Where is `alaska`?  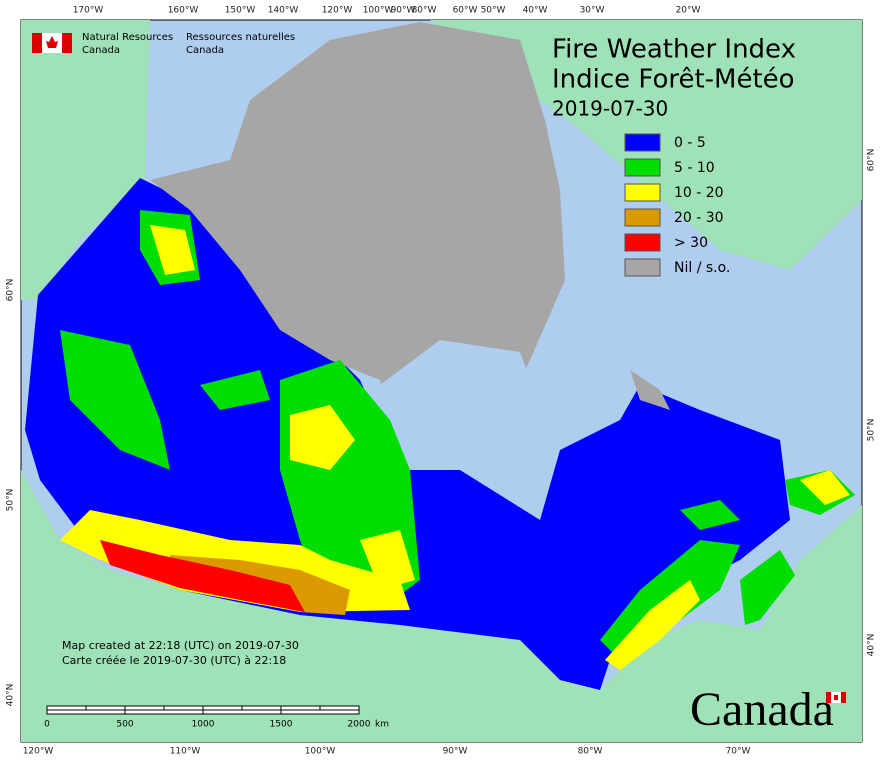
alaska is located at coordinates (85, 160).